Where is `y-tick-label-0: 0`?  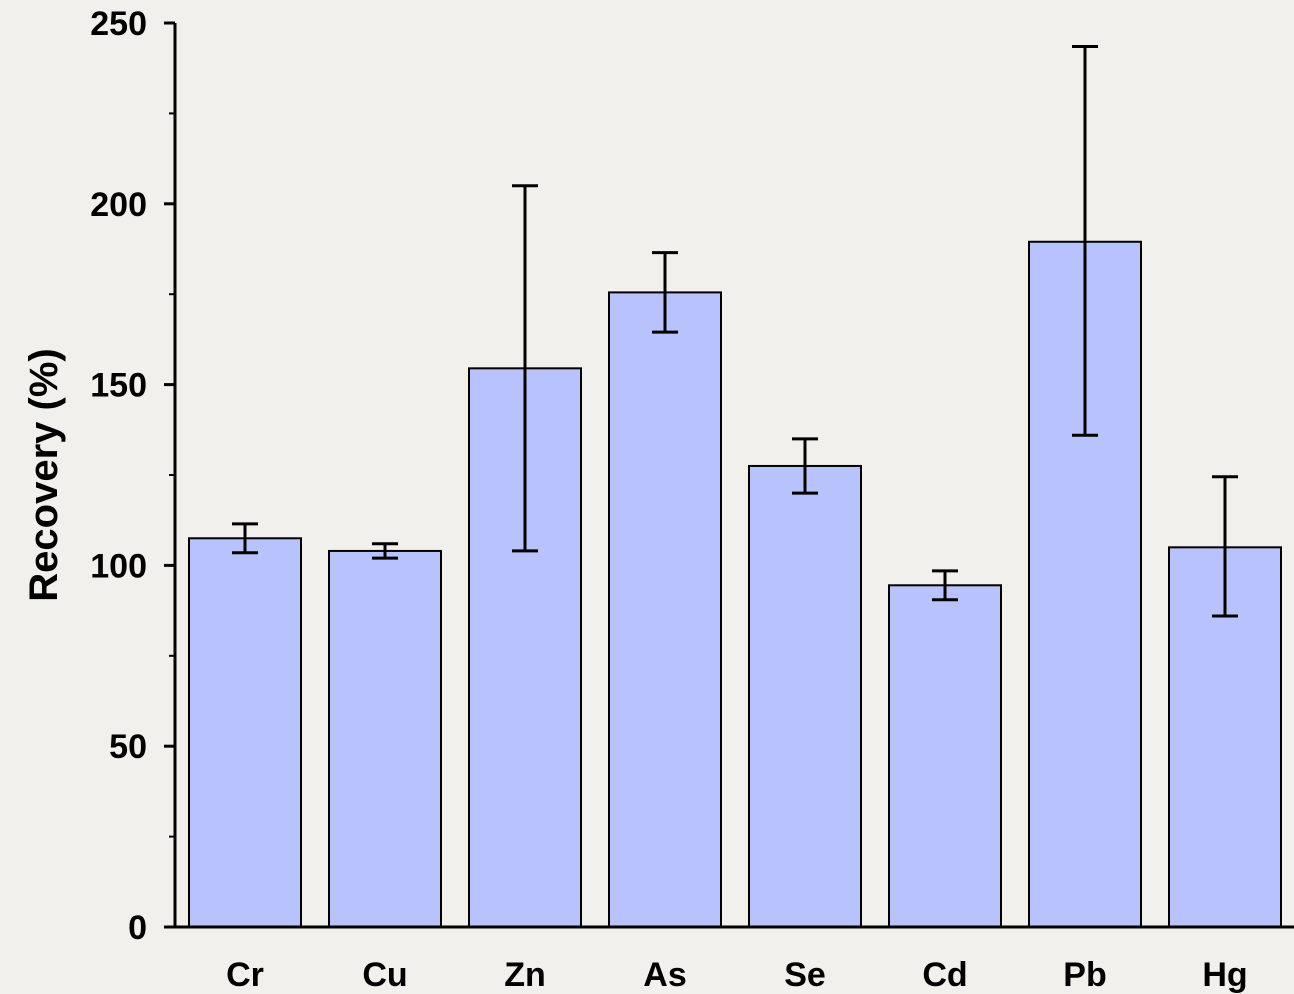 y-tick-label-0: 0 is located at coordinates (137, 928).